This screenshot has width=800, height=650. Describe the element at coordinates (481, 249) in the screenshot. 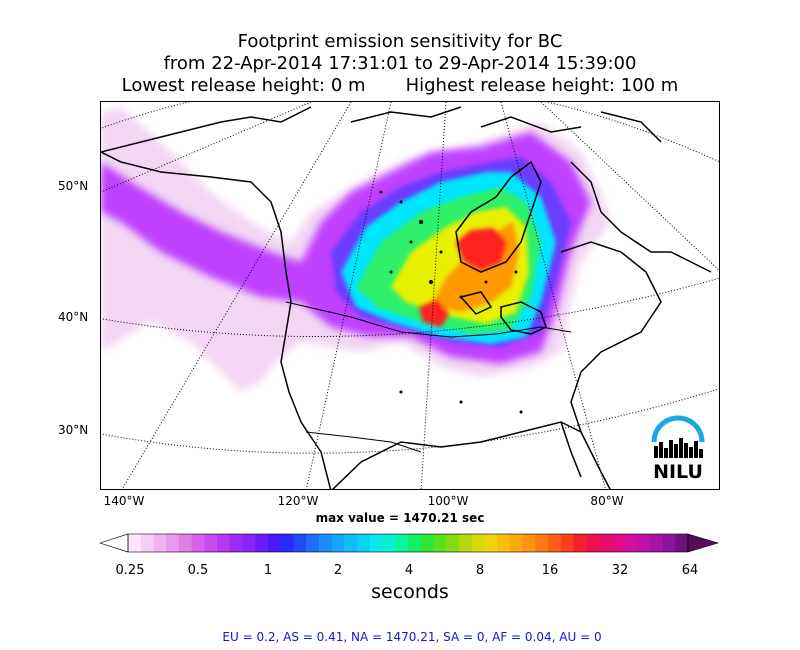

I see `plume-red` at that location.